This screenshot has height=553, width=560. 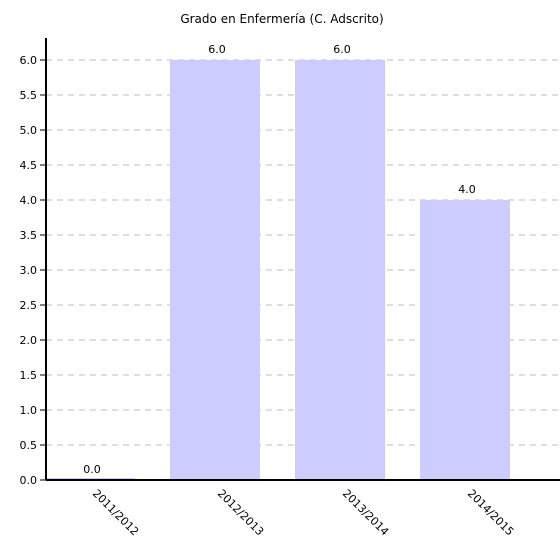 I want to click on chart-subtitle: Grado en Enfermería (C. Adscrito), so click(x=281, y=19).